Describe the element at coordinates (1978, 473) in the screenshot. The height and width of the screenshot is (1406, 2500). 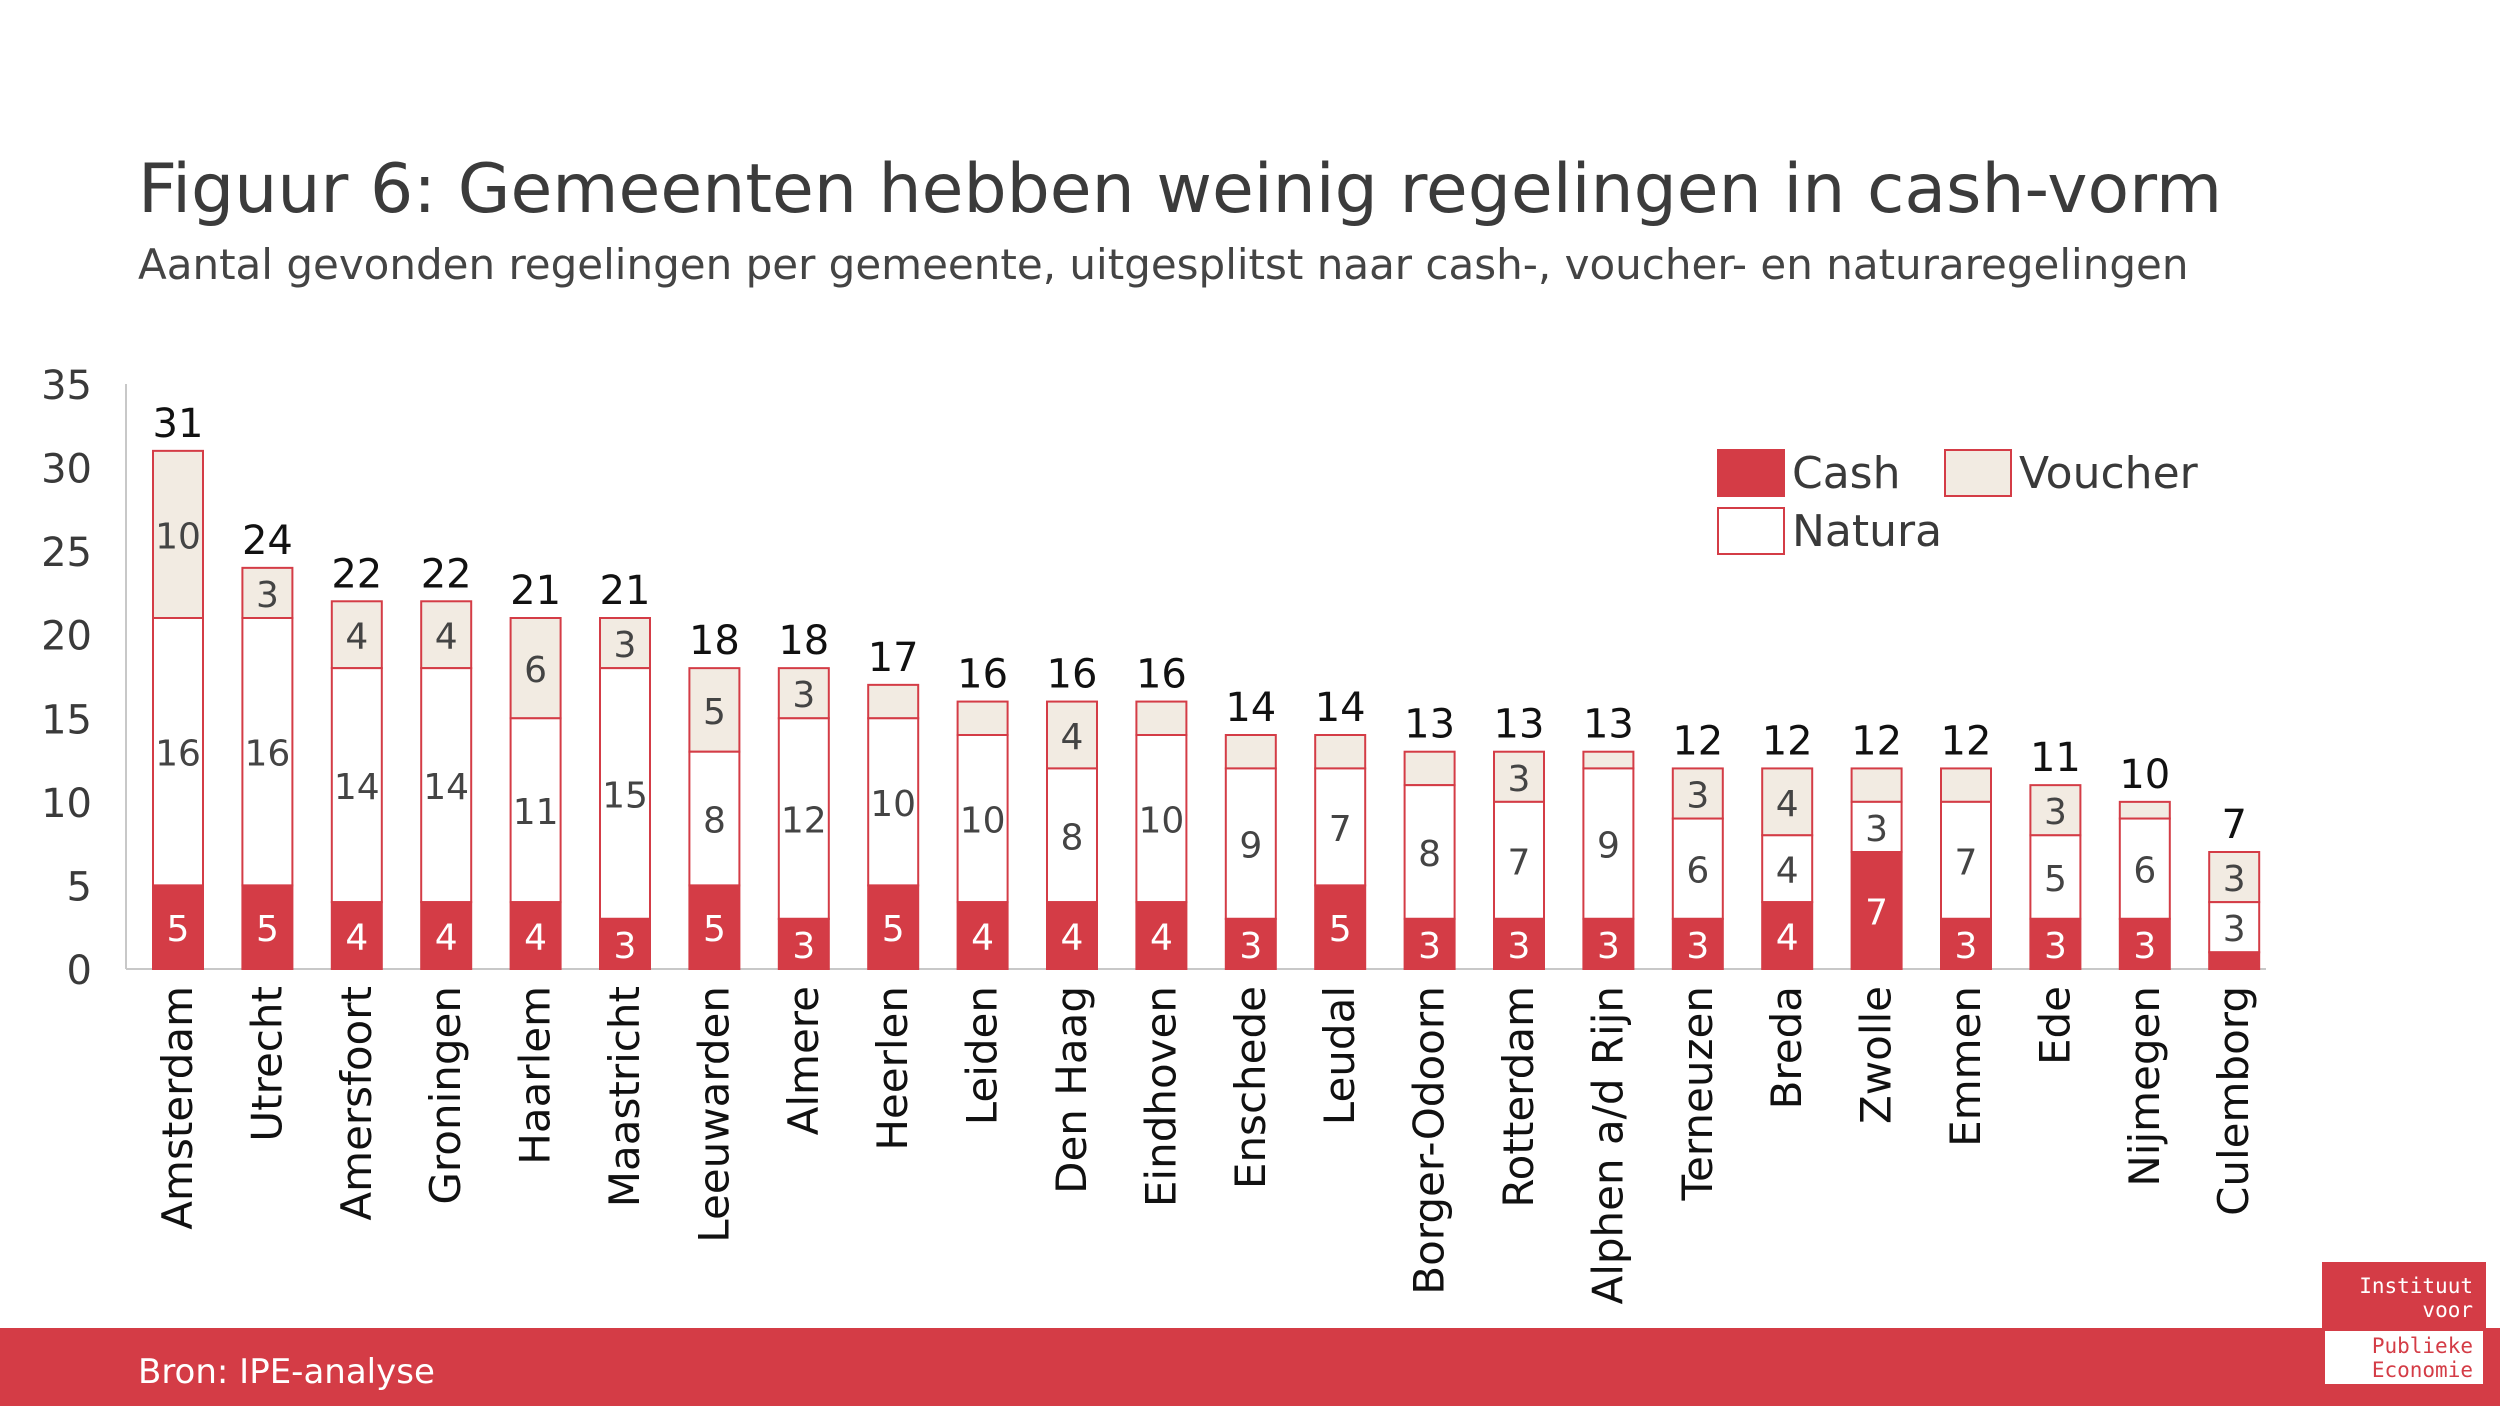
I see `legend-swatch-voucher` at that location.